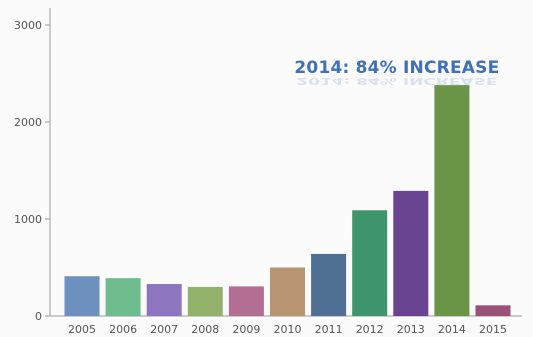 The image size is (533, 337). Describe the element at coordinates (246, 301) in the screenshot. I see `bar-2009` at that location.